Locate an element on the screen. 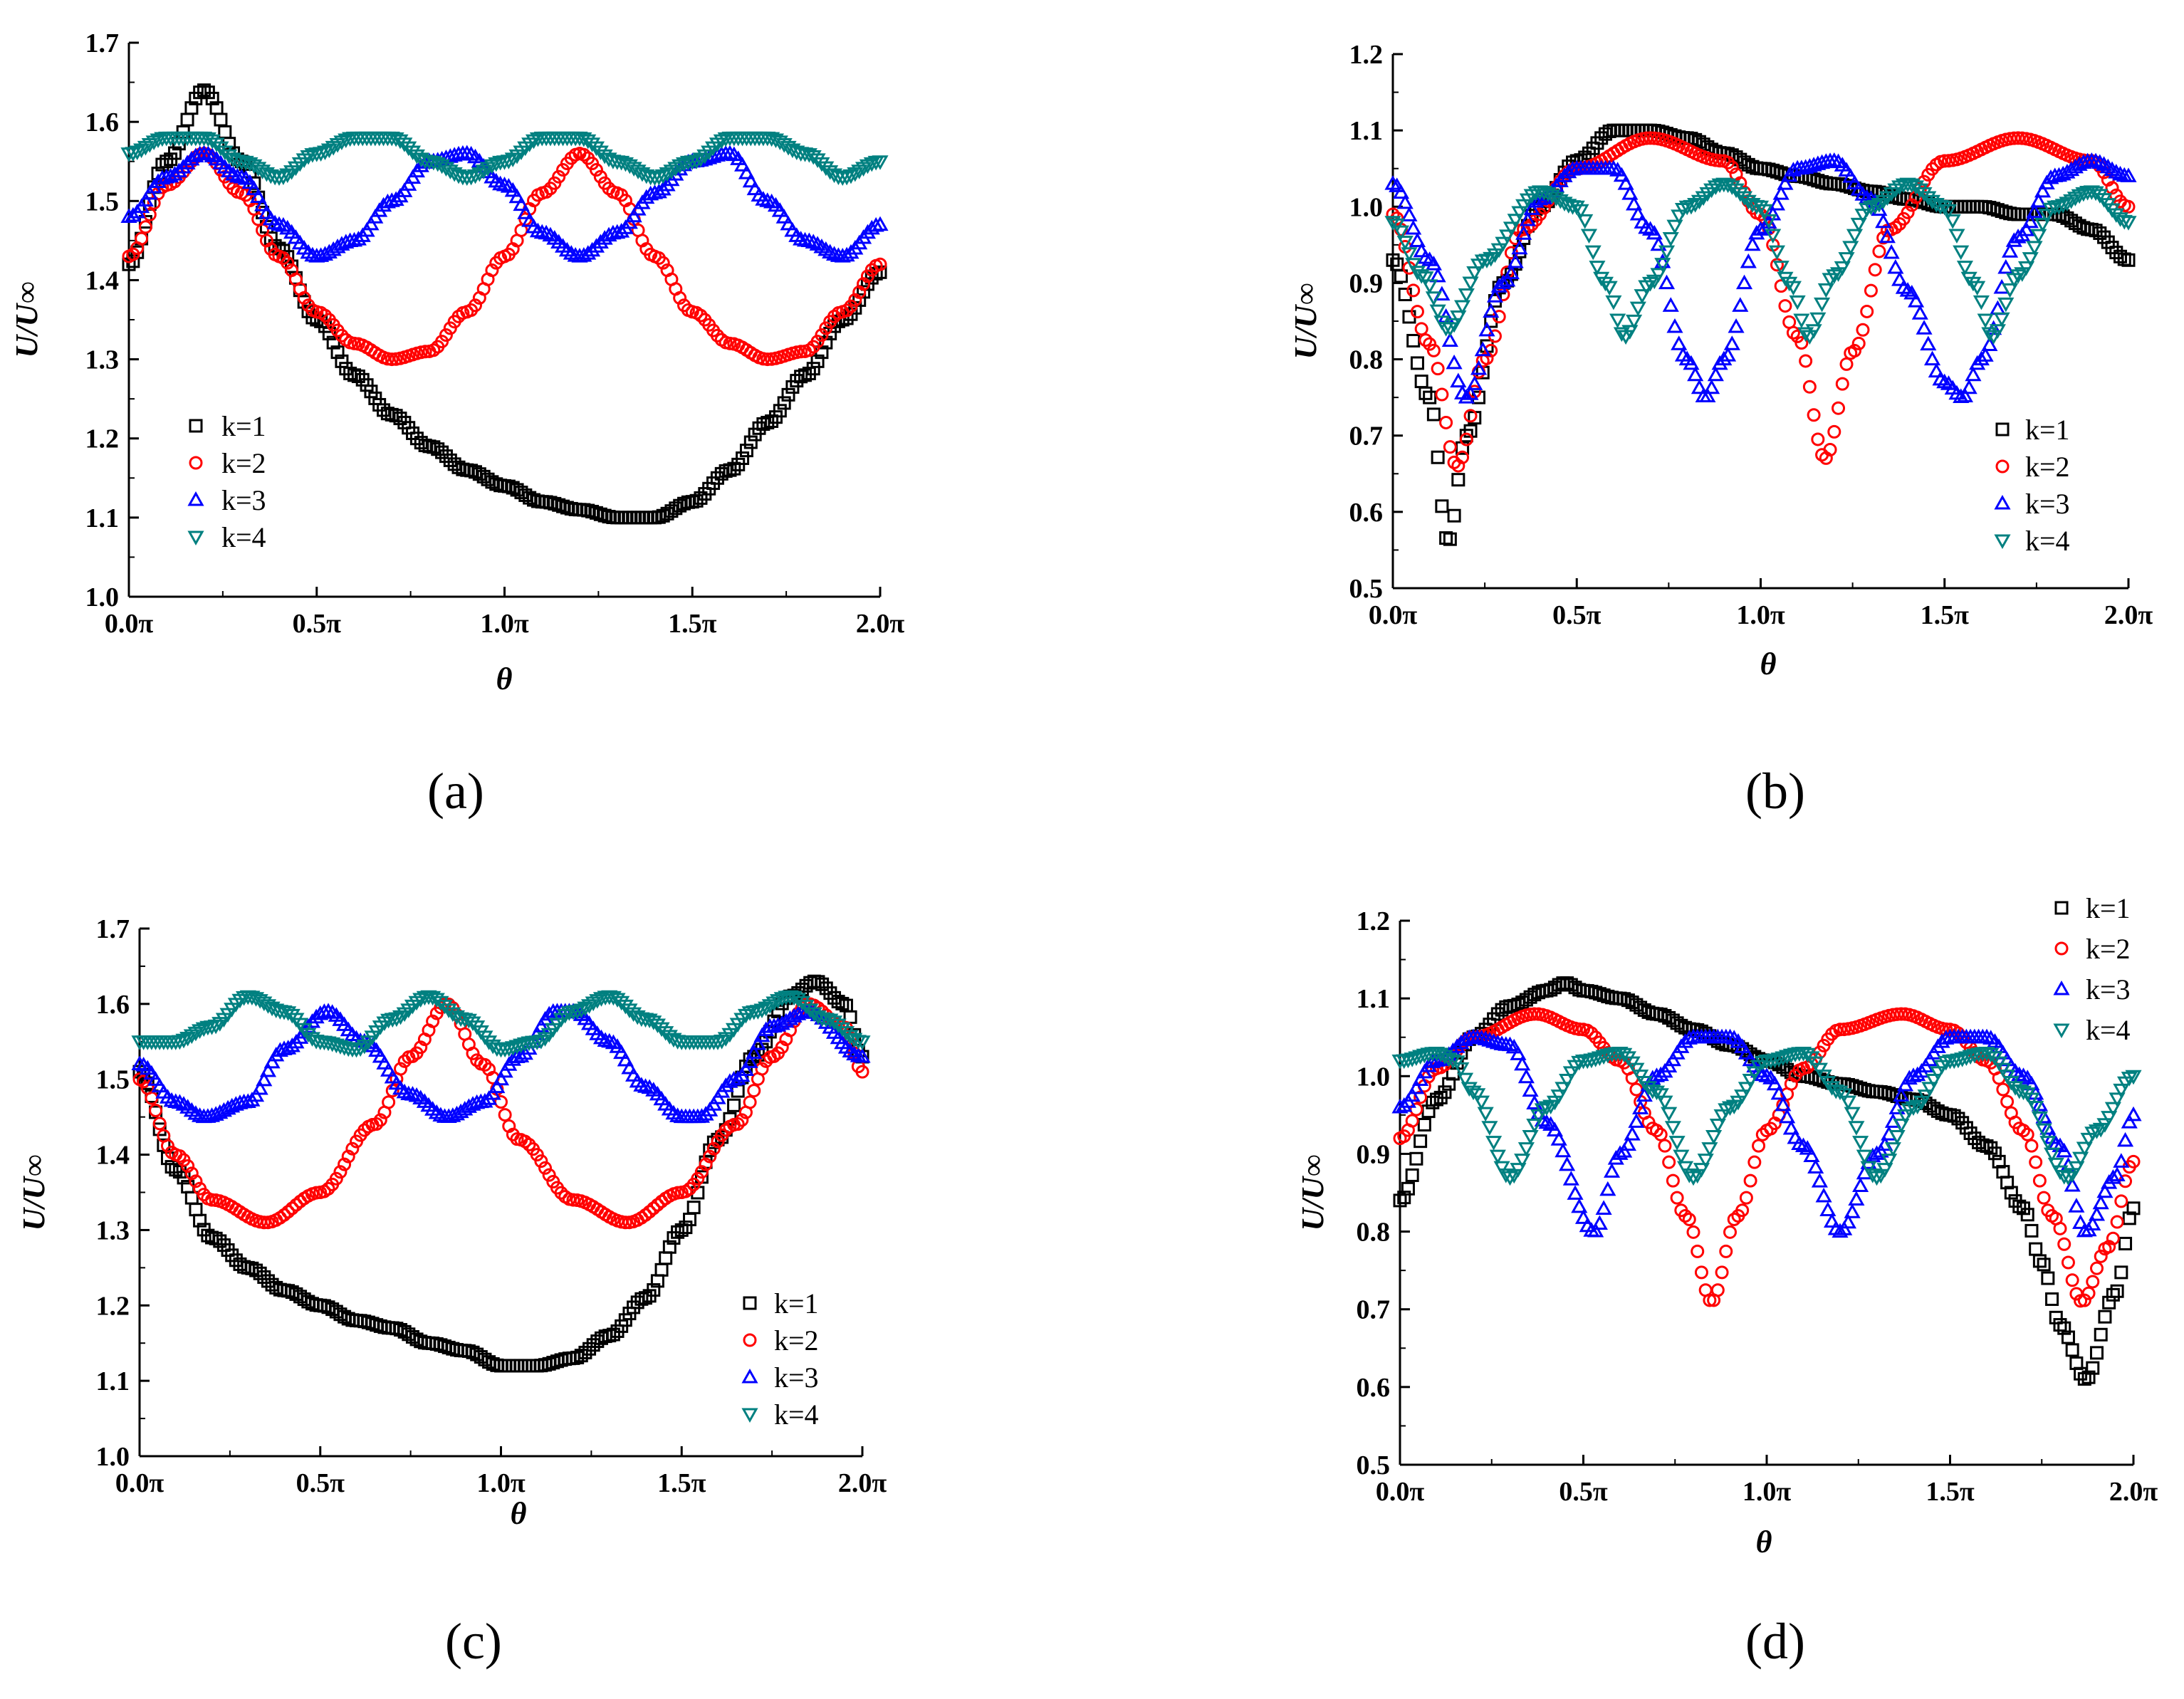 Image resolution: width=2184 pixels, height=1699 pixels. y-tick-label: 1.3 is located at coordinates (102, 360).